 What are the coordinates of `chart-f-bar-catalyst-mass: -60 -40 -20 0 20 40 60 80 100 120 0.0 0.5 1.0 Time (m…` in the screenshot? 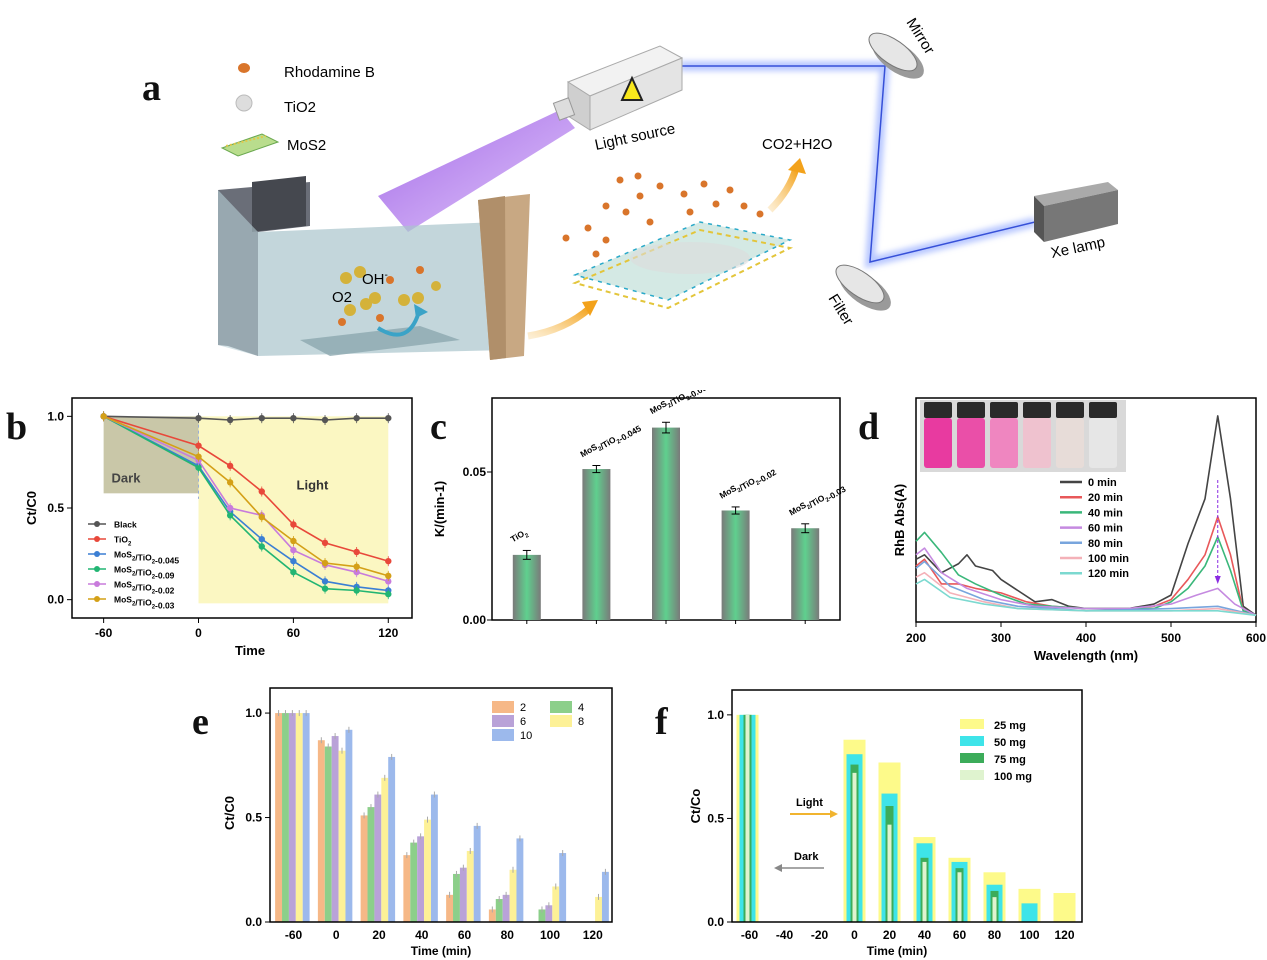 It's located at (885, 823).